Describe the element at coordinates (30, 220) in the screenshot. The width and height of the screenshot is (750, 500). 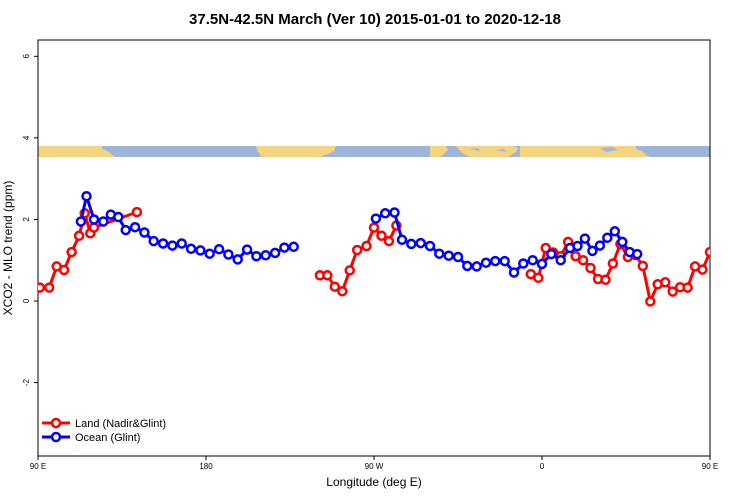
I see `y-axis: -2 0 2 4 6` at that location.